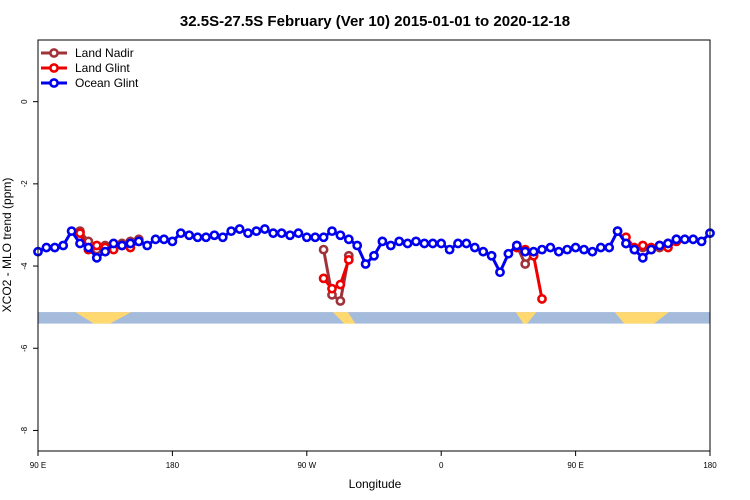 The width and height of the screenshot is (750, 500). What do you see at coordinates (24, 101) in the screenshot?
I see `y-tick-label: 0` at bounding box center [24, 101].